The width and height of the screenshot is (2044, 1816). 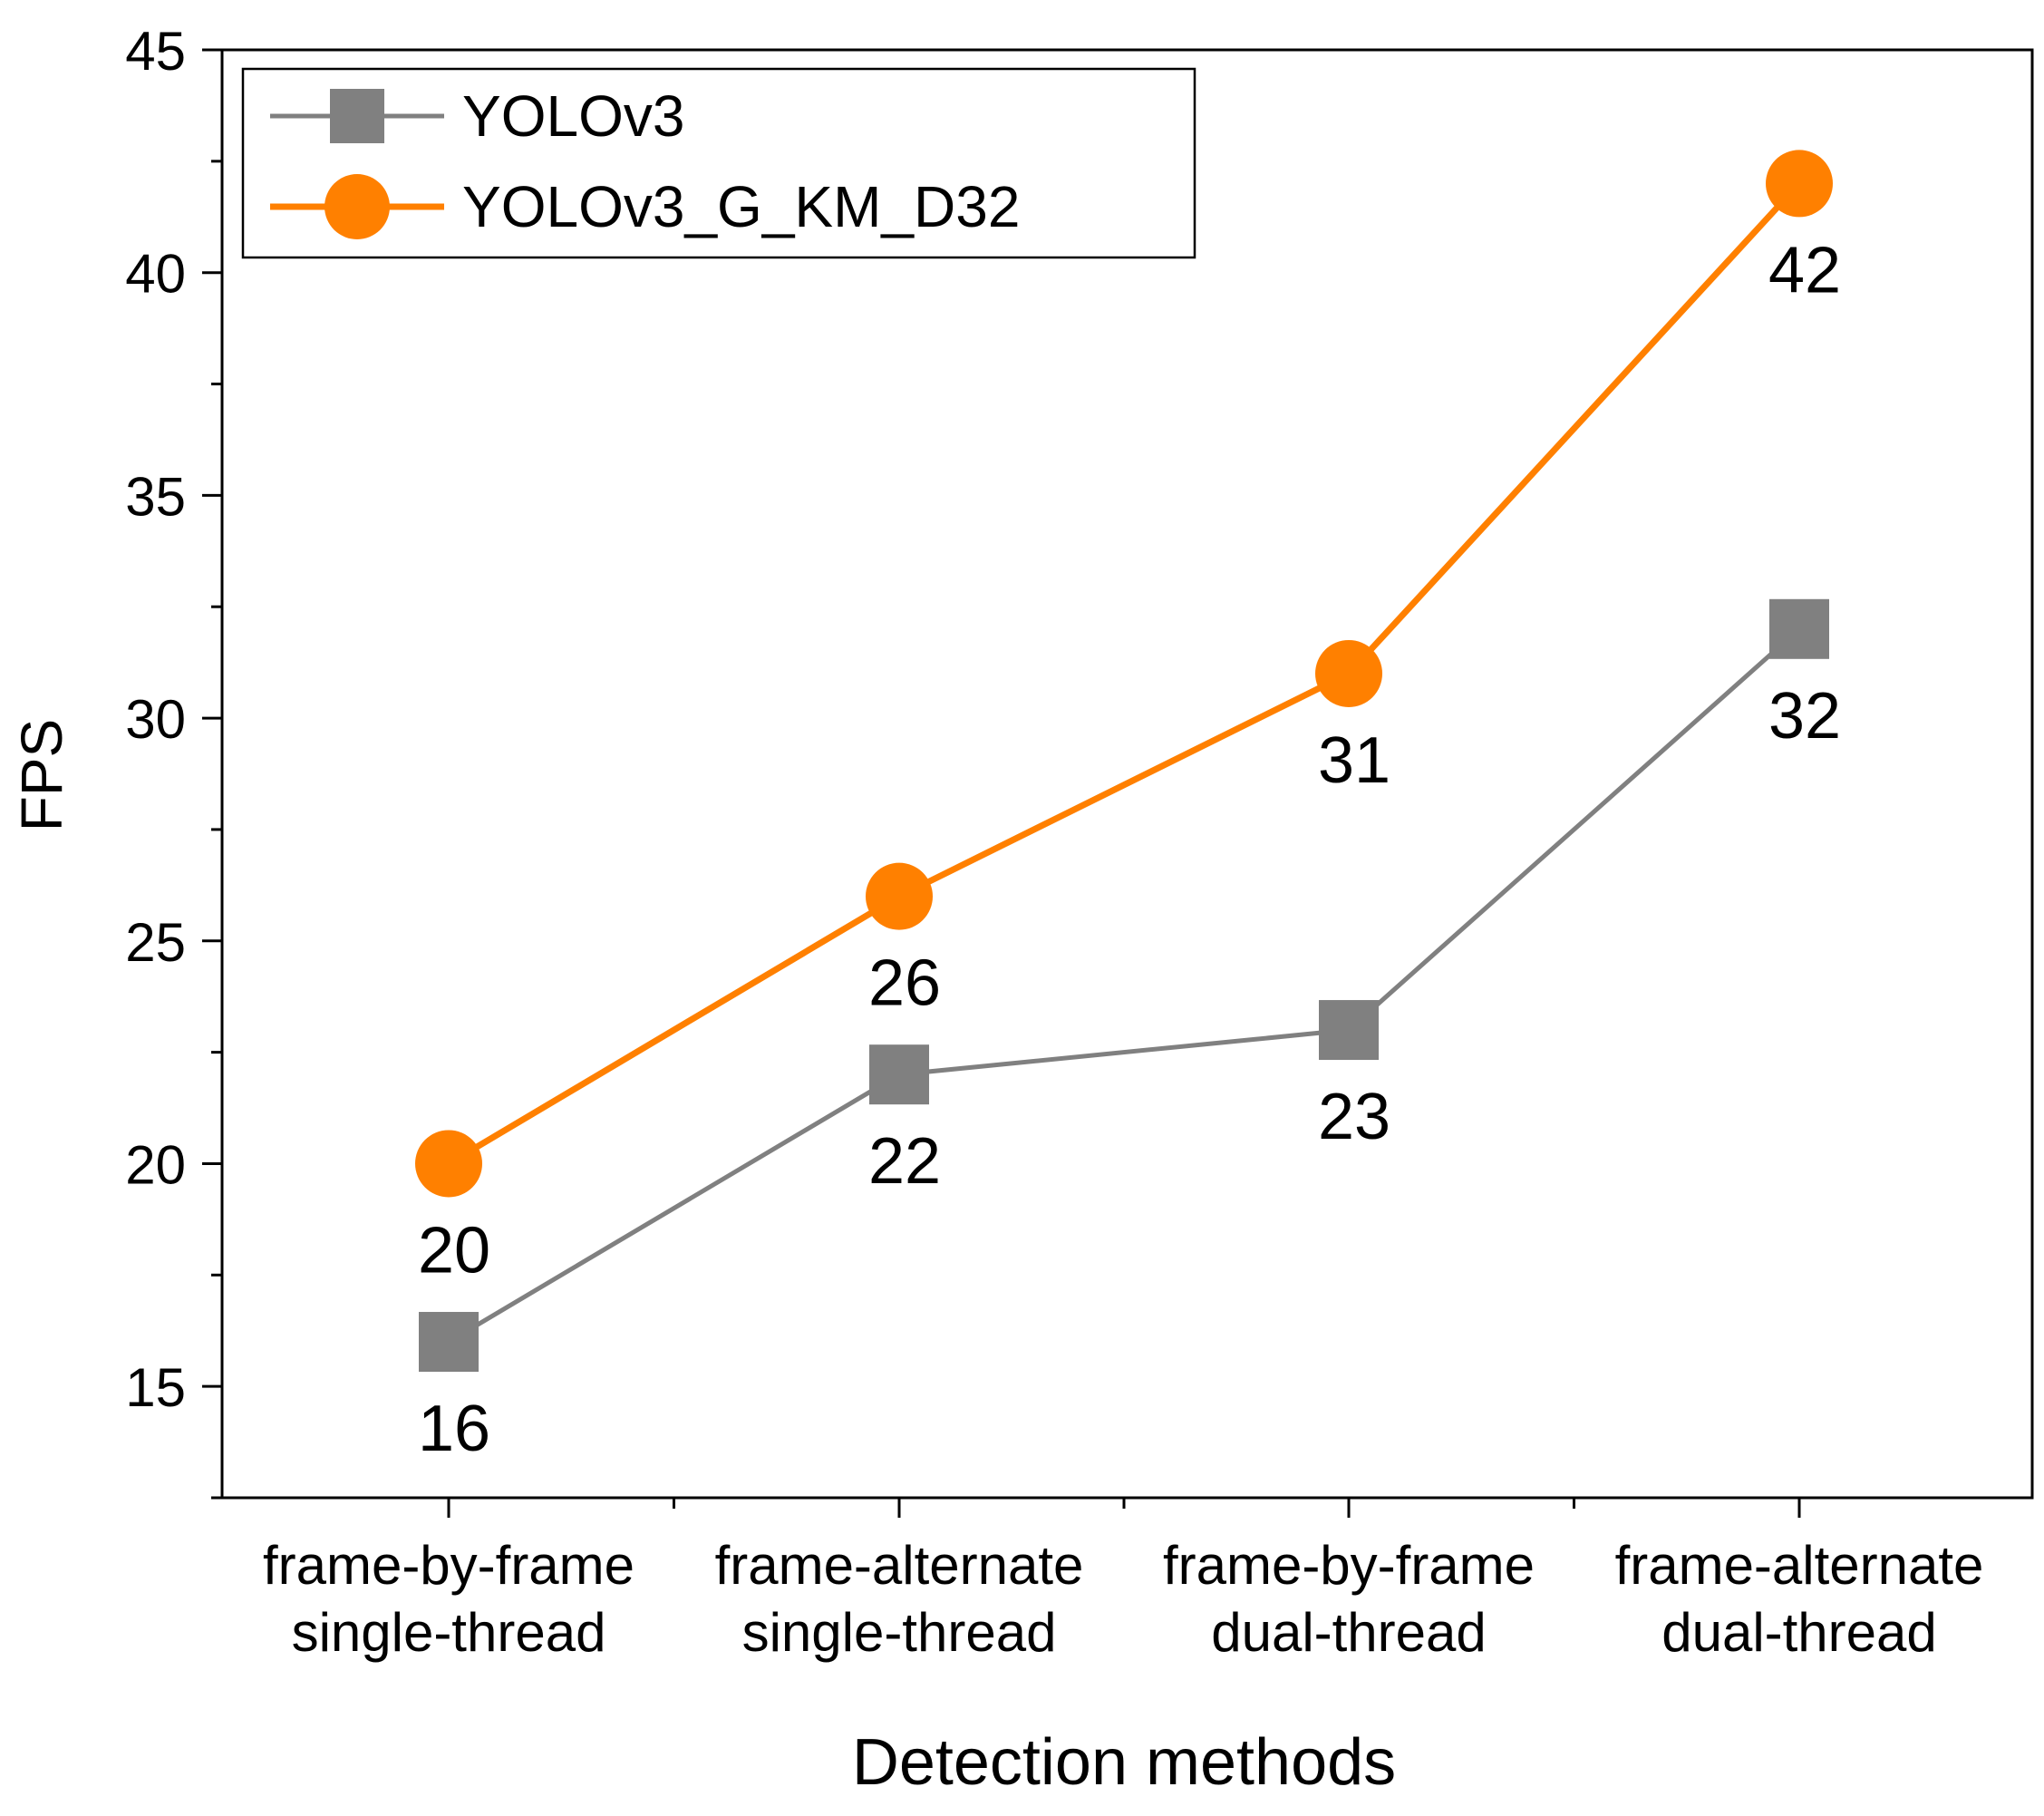 I want to click on data-label-yolov3: 32, so click(x=1804, y=716).